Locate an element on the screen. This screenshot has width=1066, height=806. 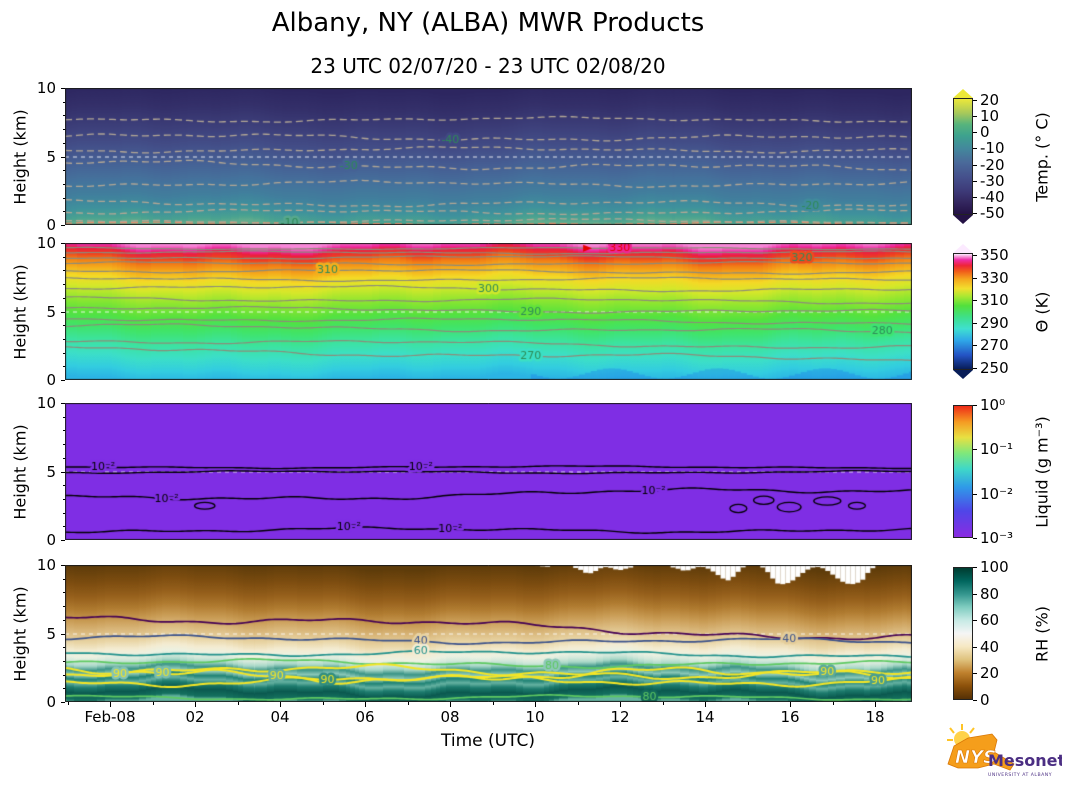
x-tick-label: 06 is located at coordinates (365, 717).